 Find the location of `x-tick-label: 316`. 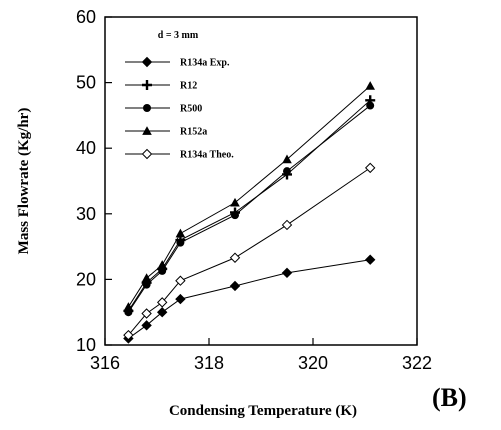

x-tick-label: 316 is located at coordinates (105, 363).